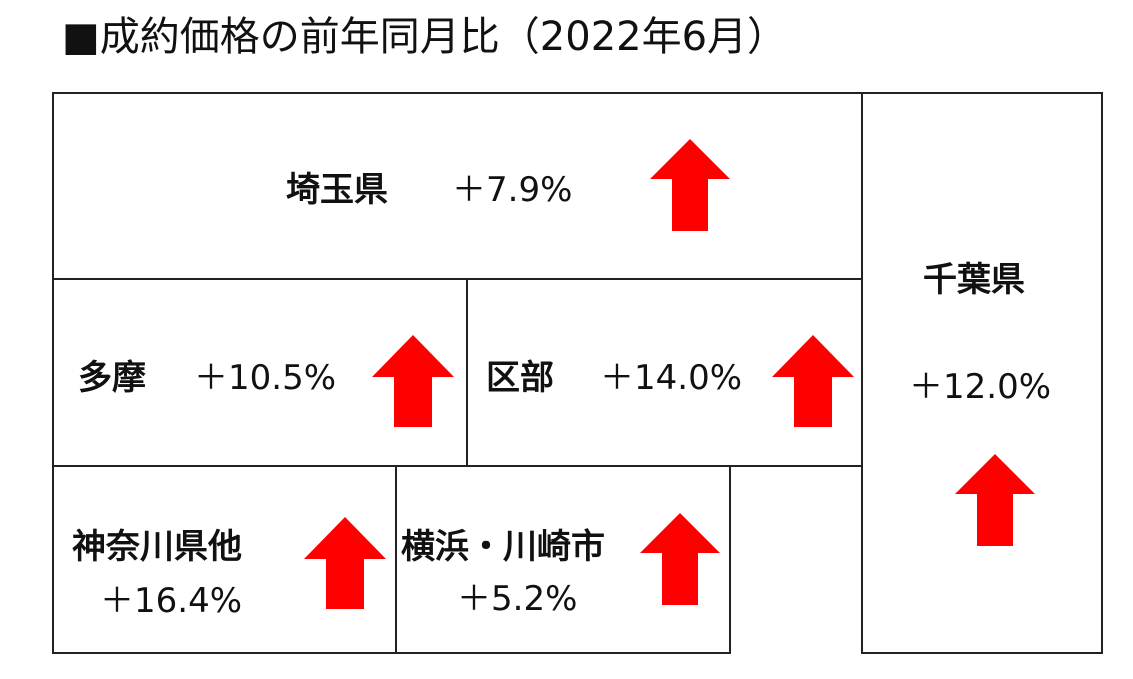 This screenshot has width=1133, height=679. I want to click on region-box-kubu: 区部 ＋14.0%, so click(664, 372).